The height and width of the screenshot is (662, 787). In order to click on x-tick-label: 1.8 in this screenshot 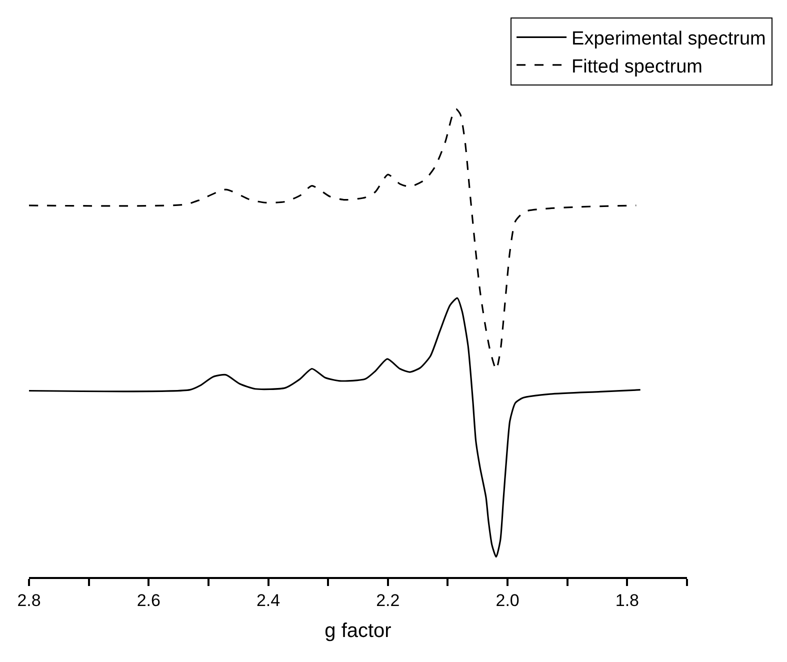, I will do `click(627, 600)`.